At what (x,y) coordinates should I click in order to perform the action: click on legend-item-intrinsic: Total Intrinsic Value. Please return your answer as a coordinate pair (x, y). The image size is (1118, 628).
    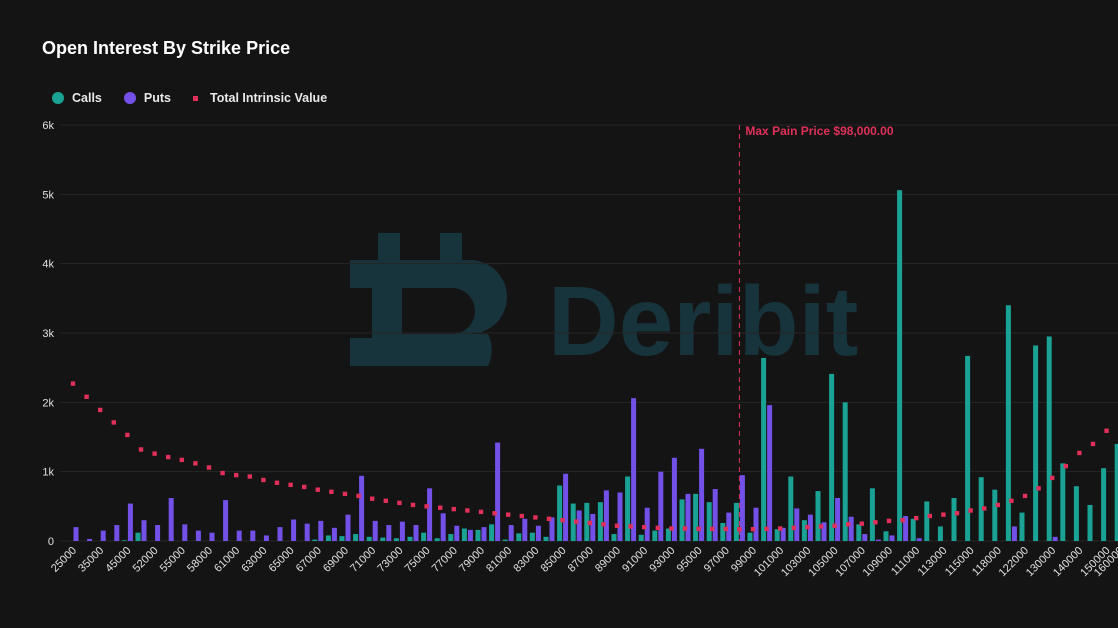
    Looking at the image, I should click on (259, 98).